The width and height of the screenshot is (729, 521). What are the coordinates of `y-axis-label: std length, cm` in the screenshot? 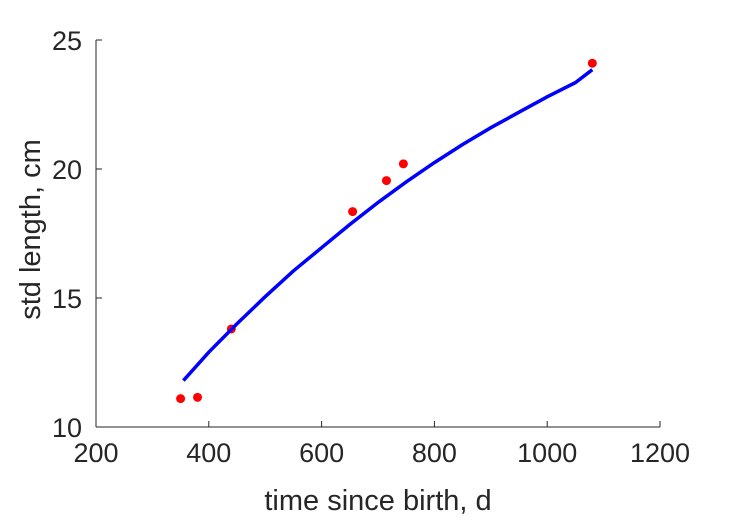 It's located at (31, 229).